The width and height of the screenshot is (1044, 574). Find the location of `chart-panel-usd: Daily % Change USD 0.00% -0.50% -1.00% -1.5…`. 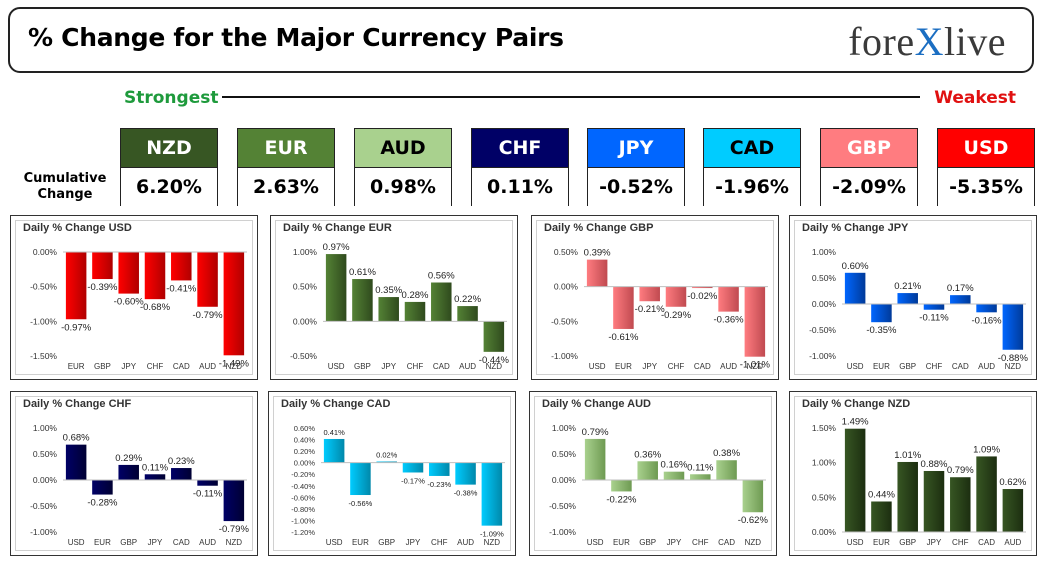

chart-panel-usd: Daily % Change USD 0.00% -0.50% -1.00% -1.5… is located at coordinates (134, 297).